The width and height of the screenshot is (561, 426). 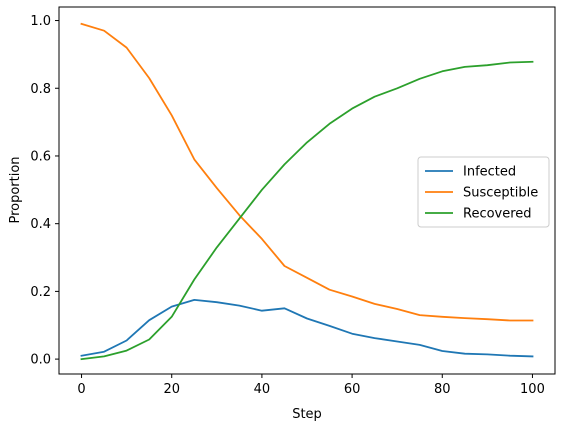 I want to click on y-tick-label: 0.4, so click(x=40, y=224).